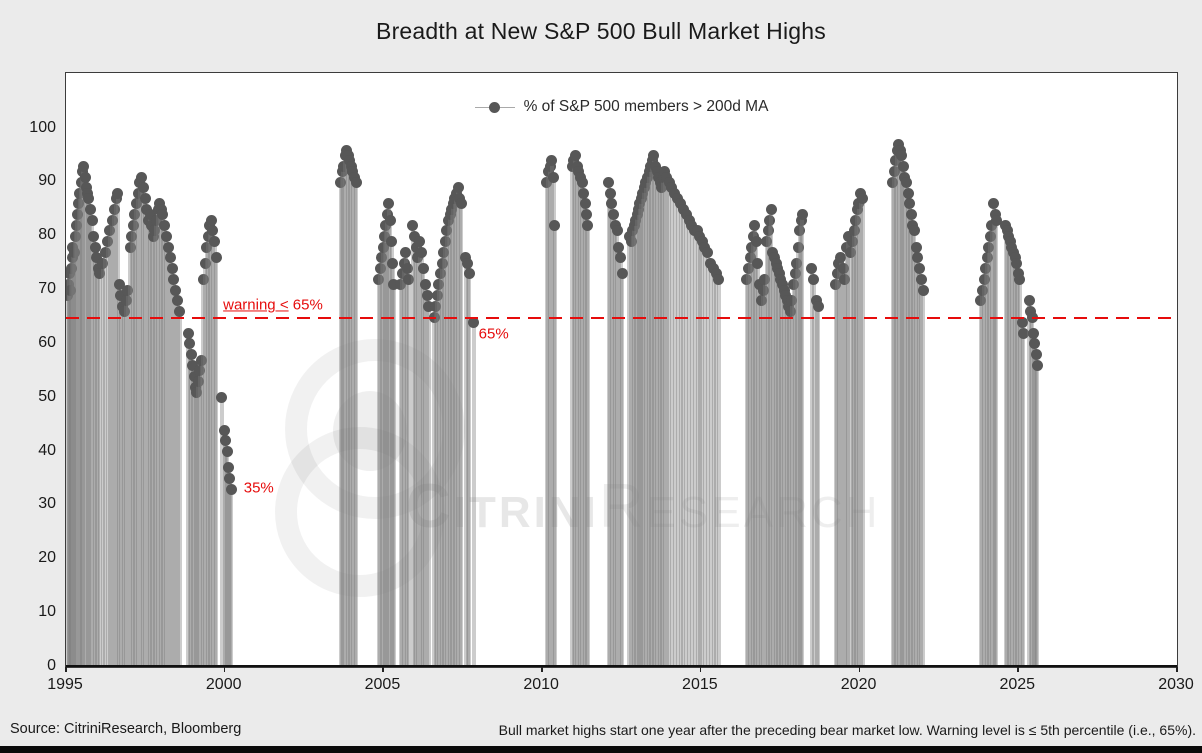  What do you see at coordinates (494, 107) in the screenshot?
I see `legend-dot-icon` at bounding box center [494, 107].